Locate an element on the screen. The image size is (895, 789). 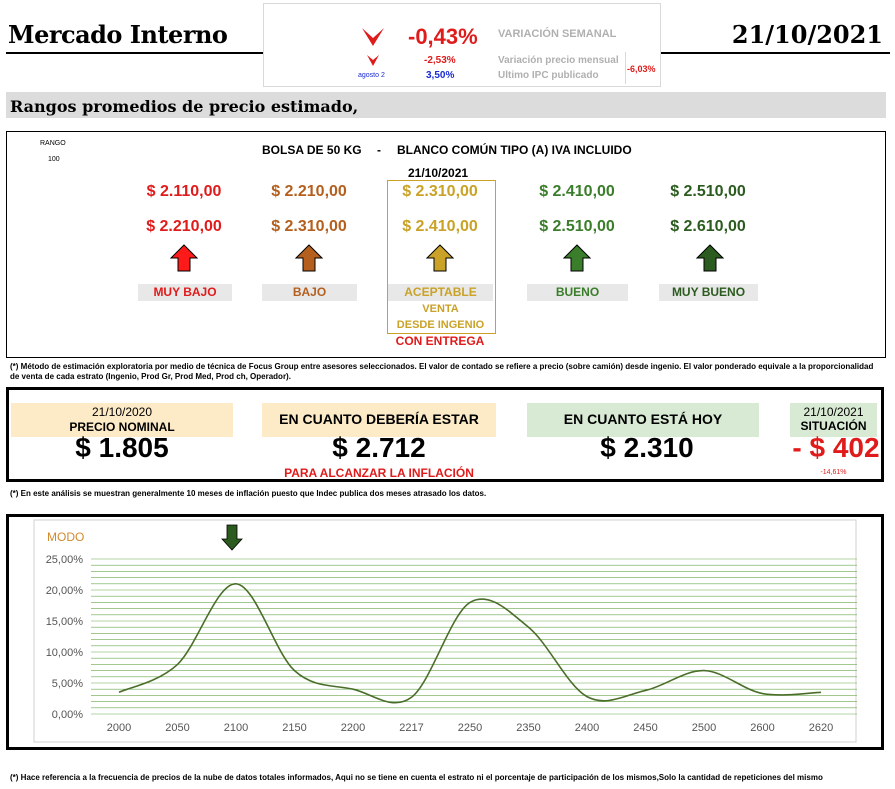
date-underline is located at coordinates (775, 53).